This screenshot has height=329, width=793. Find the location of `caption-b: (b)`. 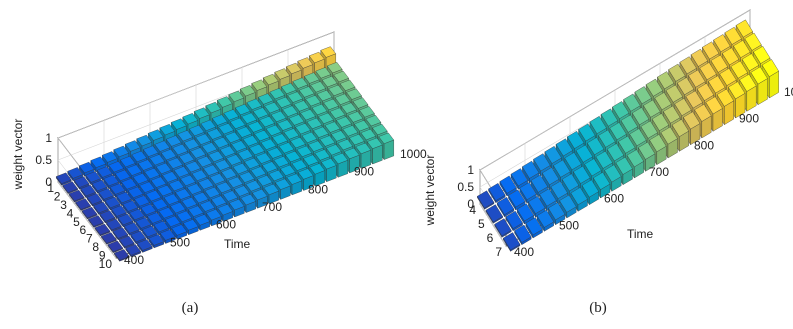

caption-b: (b) is located at coordinates (598, 308).